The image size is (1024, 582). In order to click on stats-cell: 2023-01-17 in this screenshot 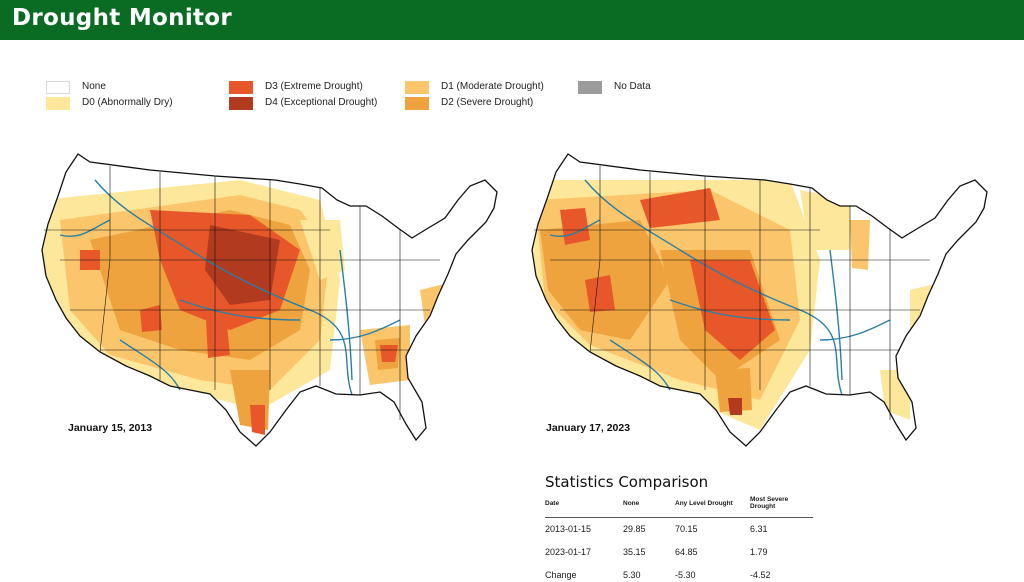, I will do `click(568, 552)`.